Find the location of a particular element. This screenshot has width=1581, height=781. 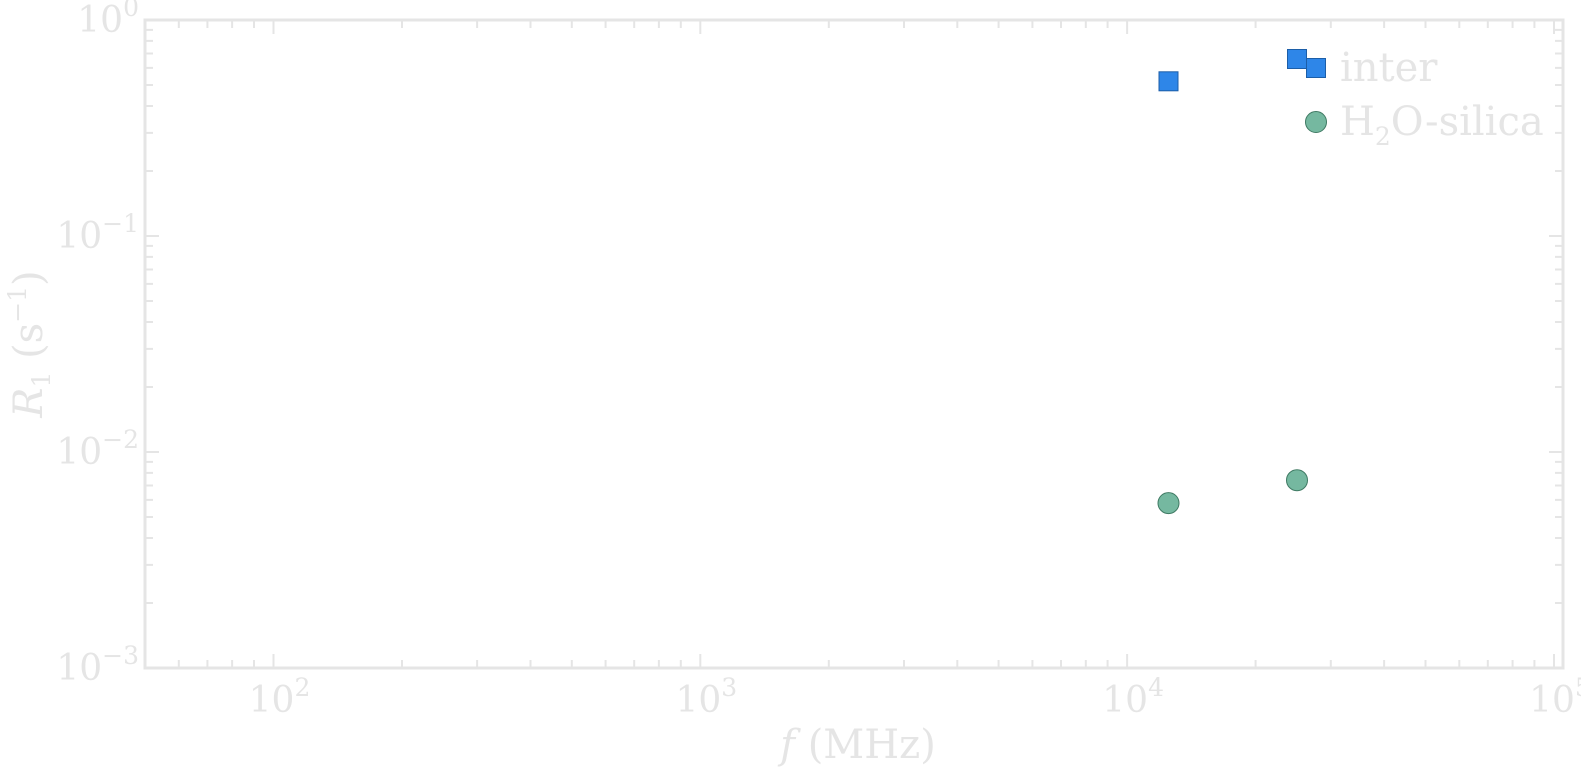

y-tick-label: 10⁻³ is located at coordinates (97, 665).